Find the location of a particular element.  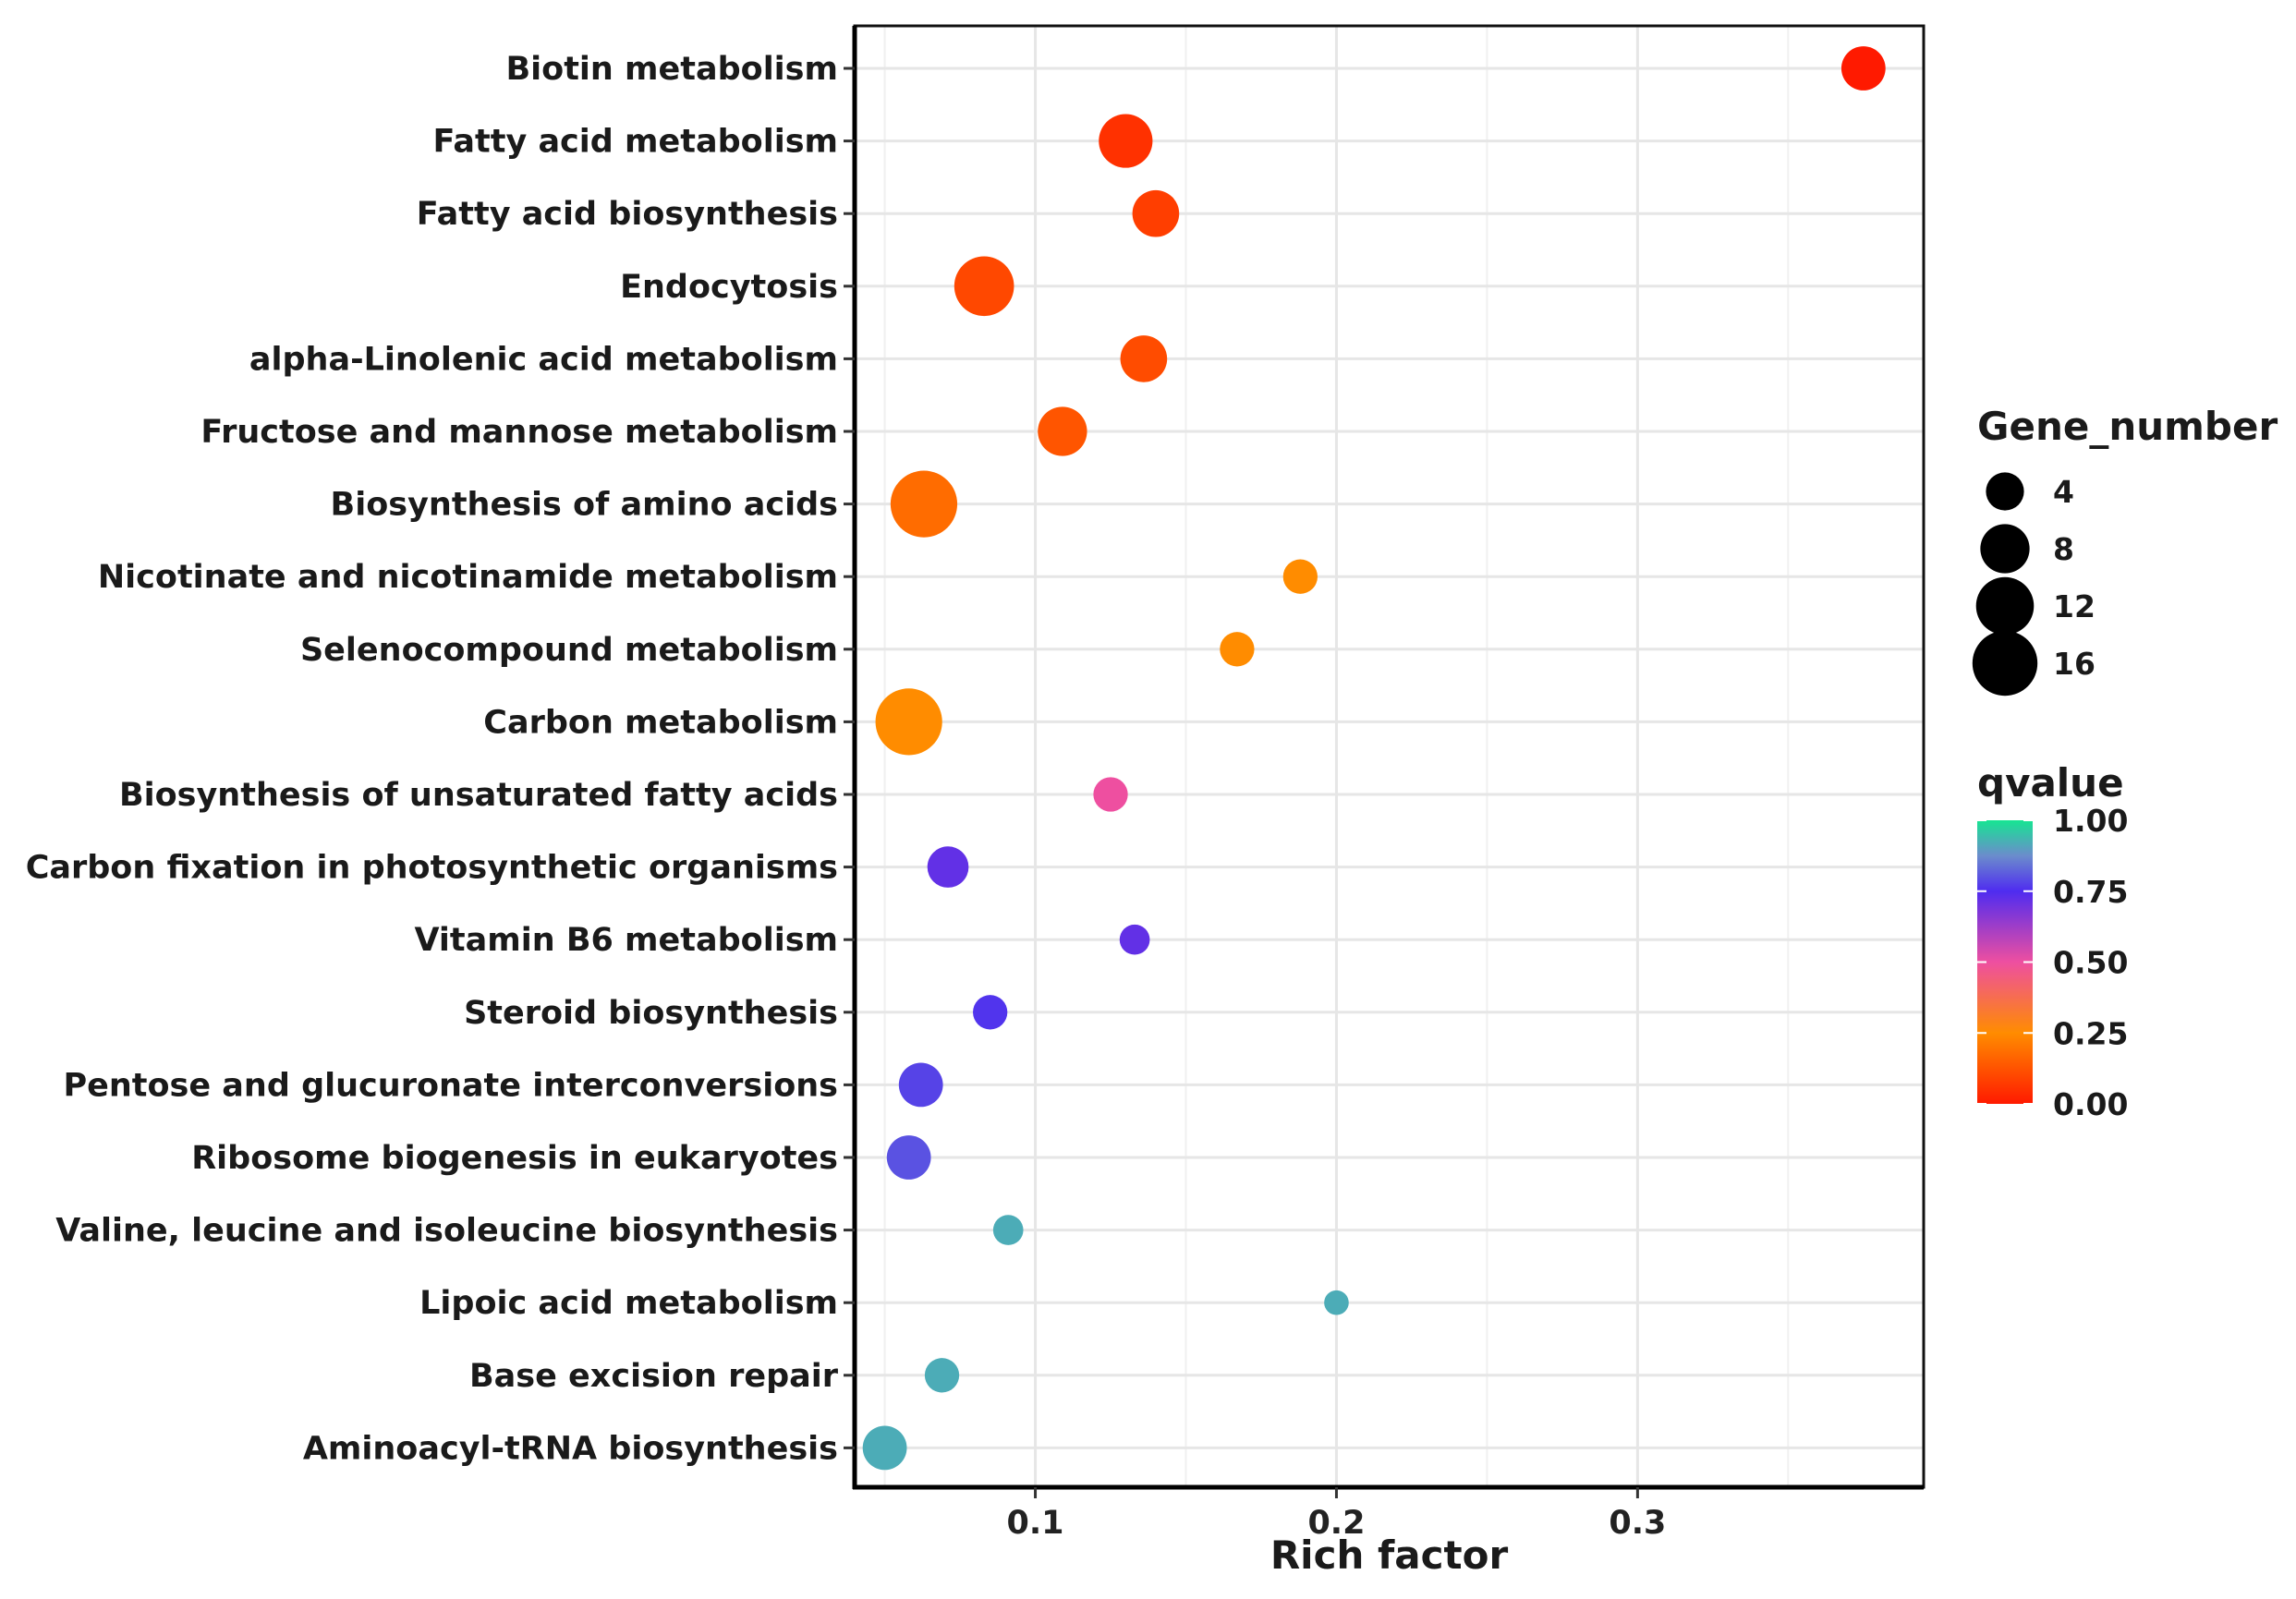

colorbar-label: 0.75 is located at coordinates (2090, 892).